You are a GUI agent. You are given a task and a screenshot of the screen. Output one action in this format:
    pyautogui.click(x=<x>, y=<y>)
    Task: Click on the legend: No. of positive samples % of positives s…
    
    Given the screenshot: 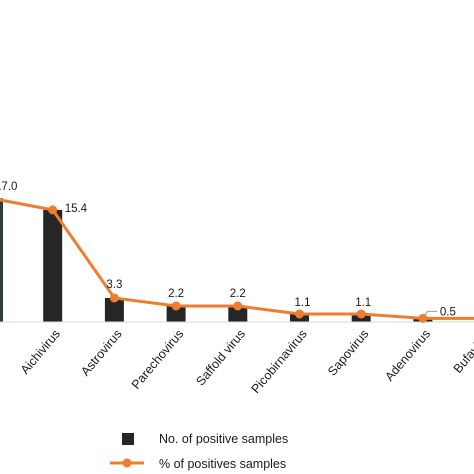 What is the action you would take?
    pyautogui.click(x=199, y=451)
    